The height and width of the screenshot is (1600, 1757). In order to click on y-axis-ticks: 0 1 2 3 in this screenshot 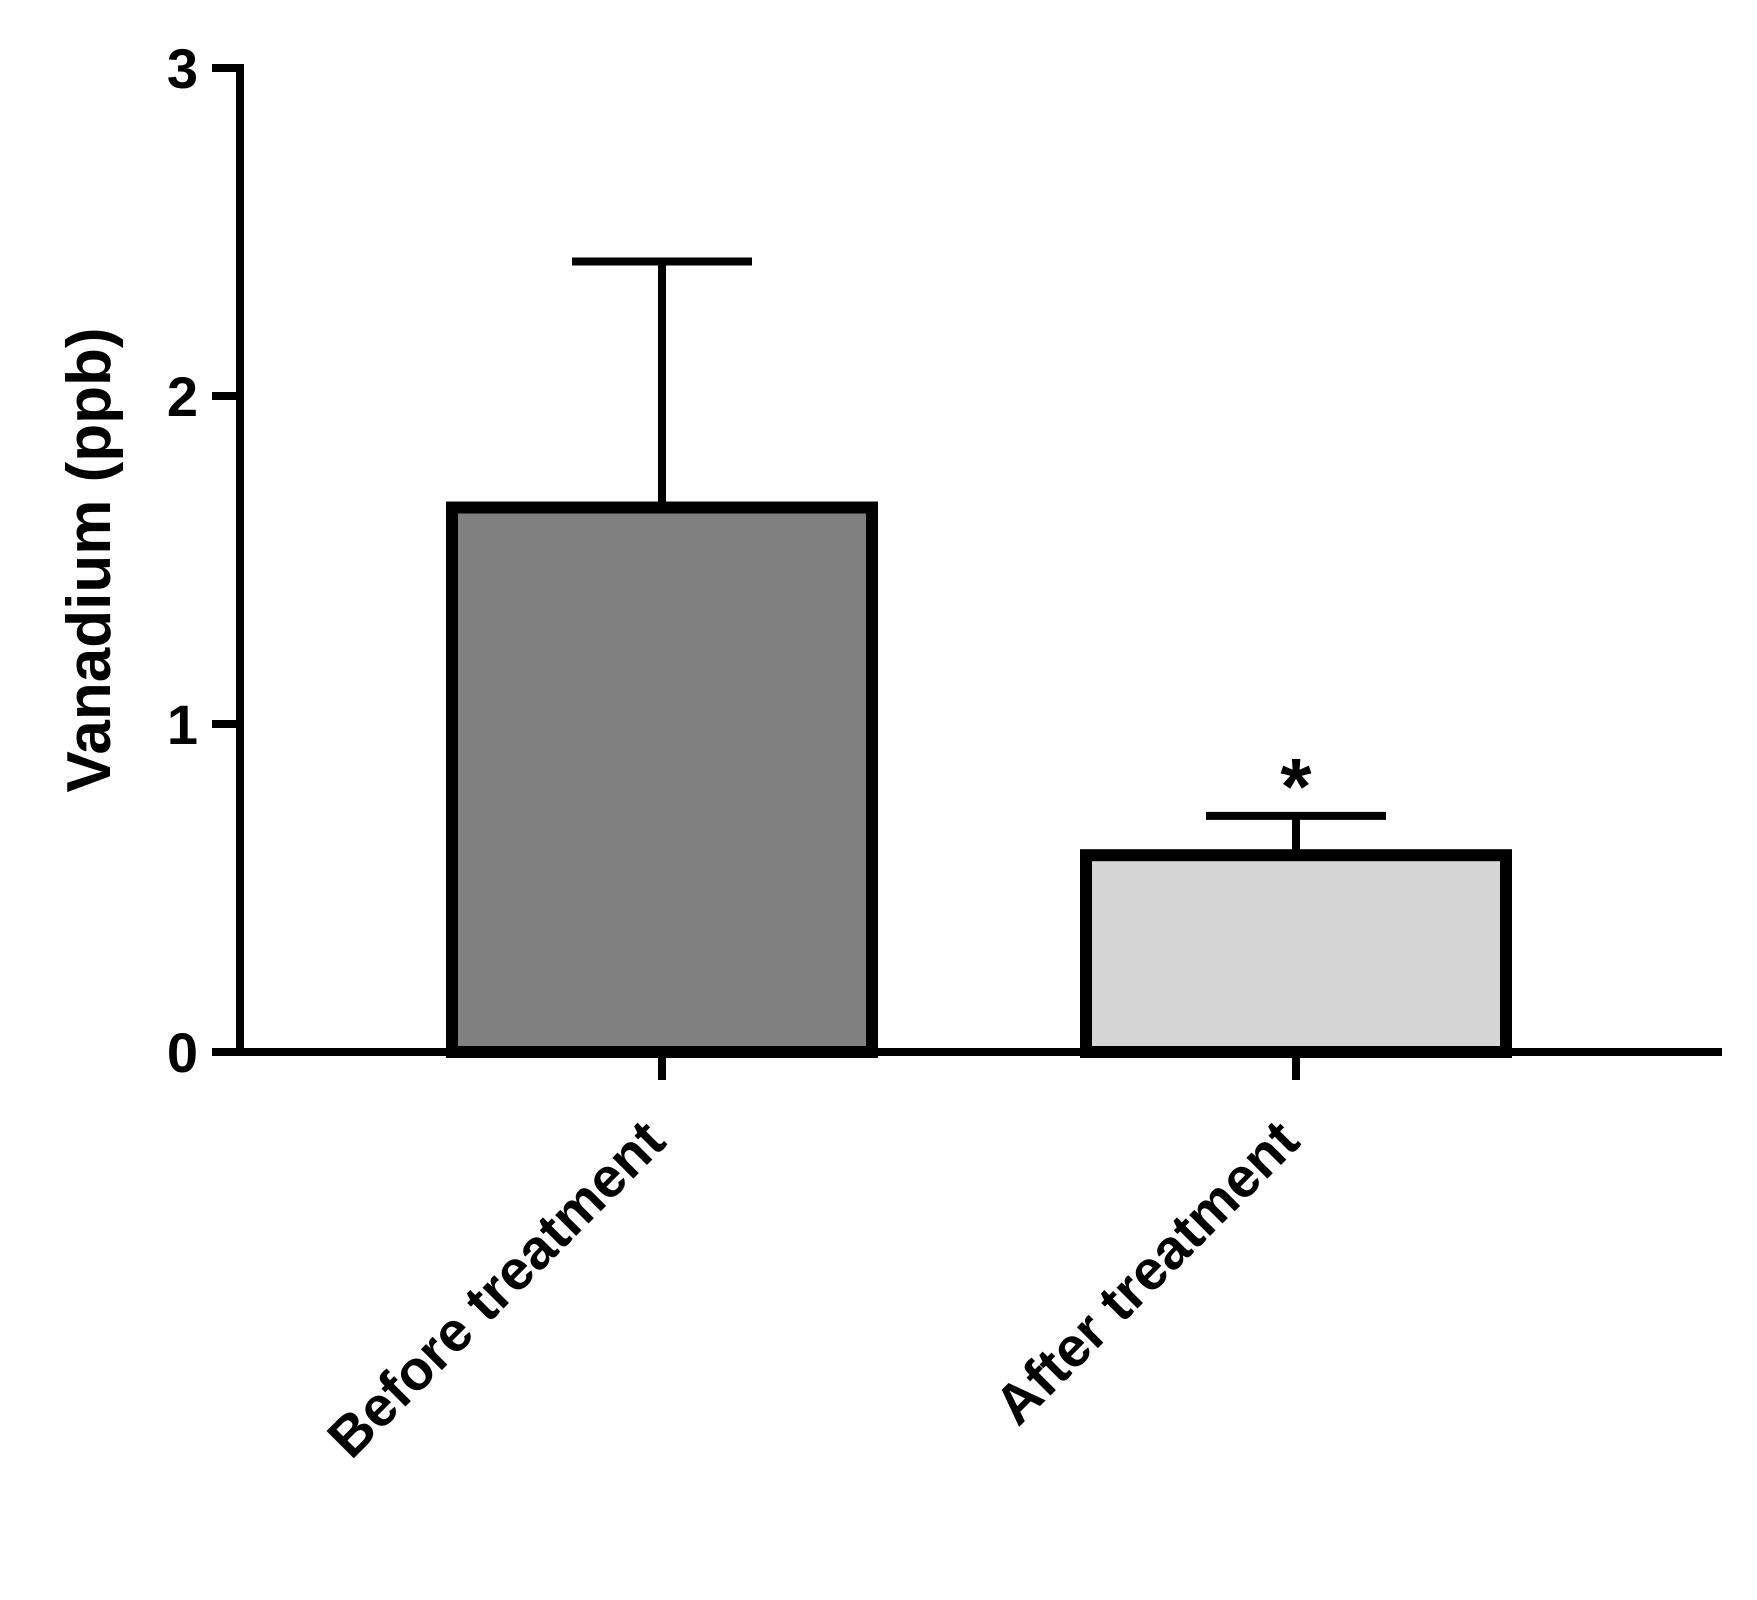, I will do `click(203, 560)`.